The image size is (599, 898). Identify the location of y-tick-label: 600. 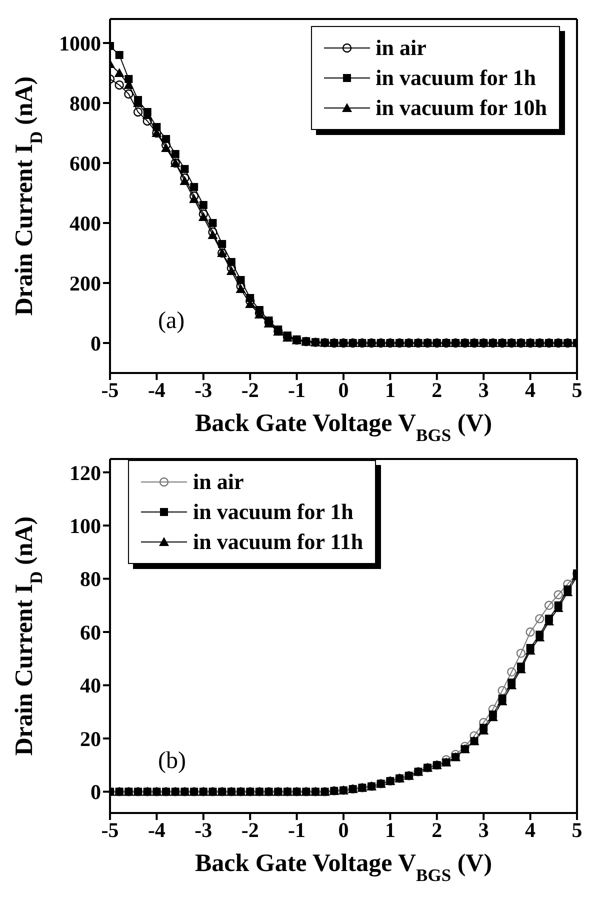
(85, 163).